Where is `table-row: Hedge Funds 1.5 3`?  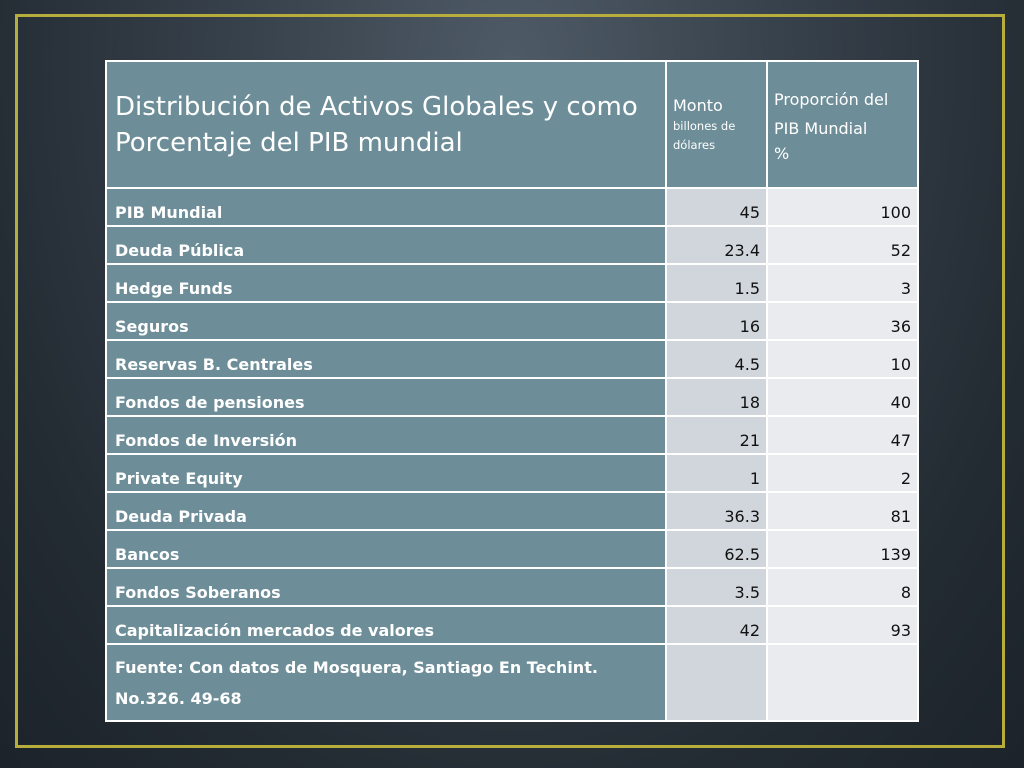
table-row: Hedge Funds 1.5 3 is located at coordinates (512, 283).